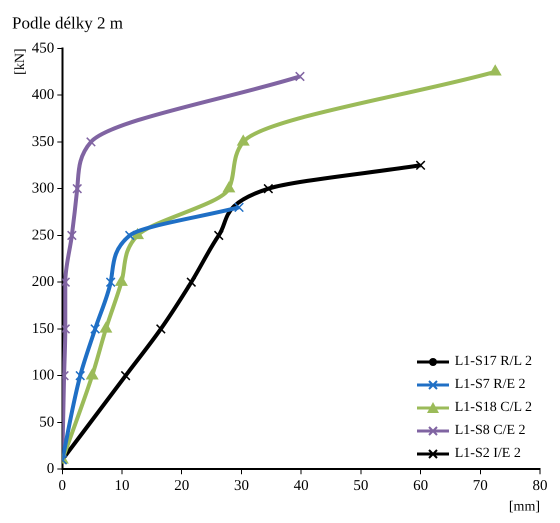 The height and width of the screenshot is (523, 560). I want to click on y-tick-label: 0, so click(50, 469).